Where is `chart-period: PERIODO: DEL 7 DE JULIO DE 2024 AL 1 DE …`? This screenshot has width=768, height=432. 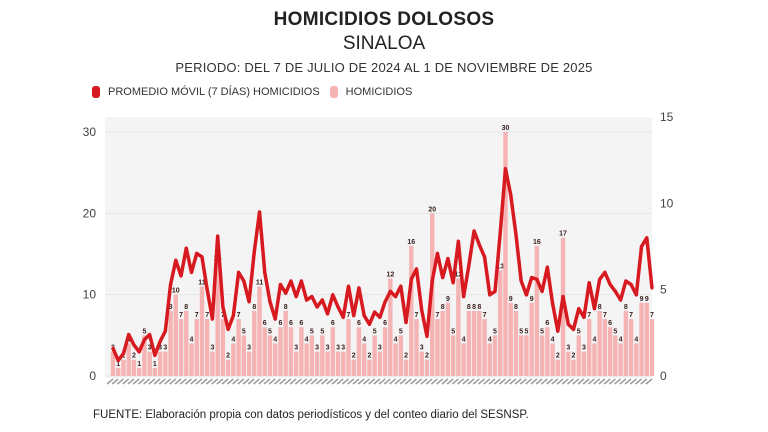 chart-period: PERIODO: DEL 7 DE JULIO DE 2024 AL 1 DE … is located at coordinates (384, 67).